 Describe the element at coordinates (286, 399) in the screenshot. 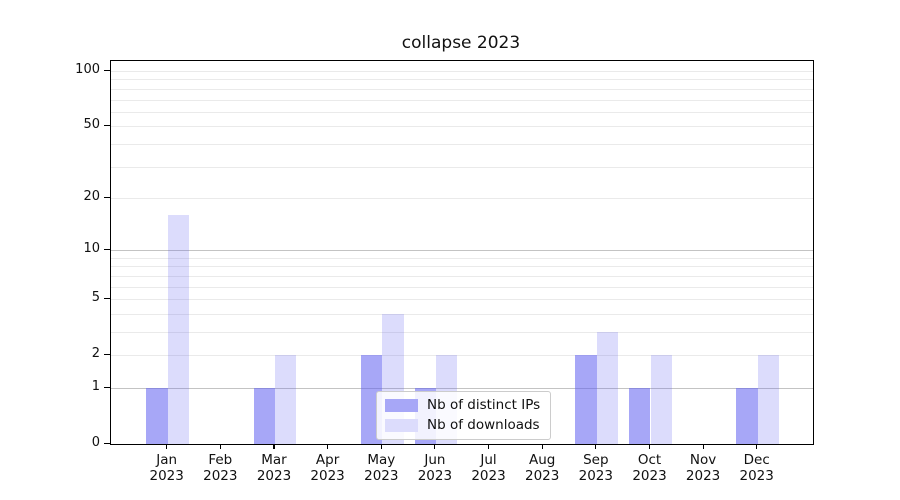

I see `bar-nb-of-downloads-mar` at that location.